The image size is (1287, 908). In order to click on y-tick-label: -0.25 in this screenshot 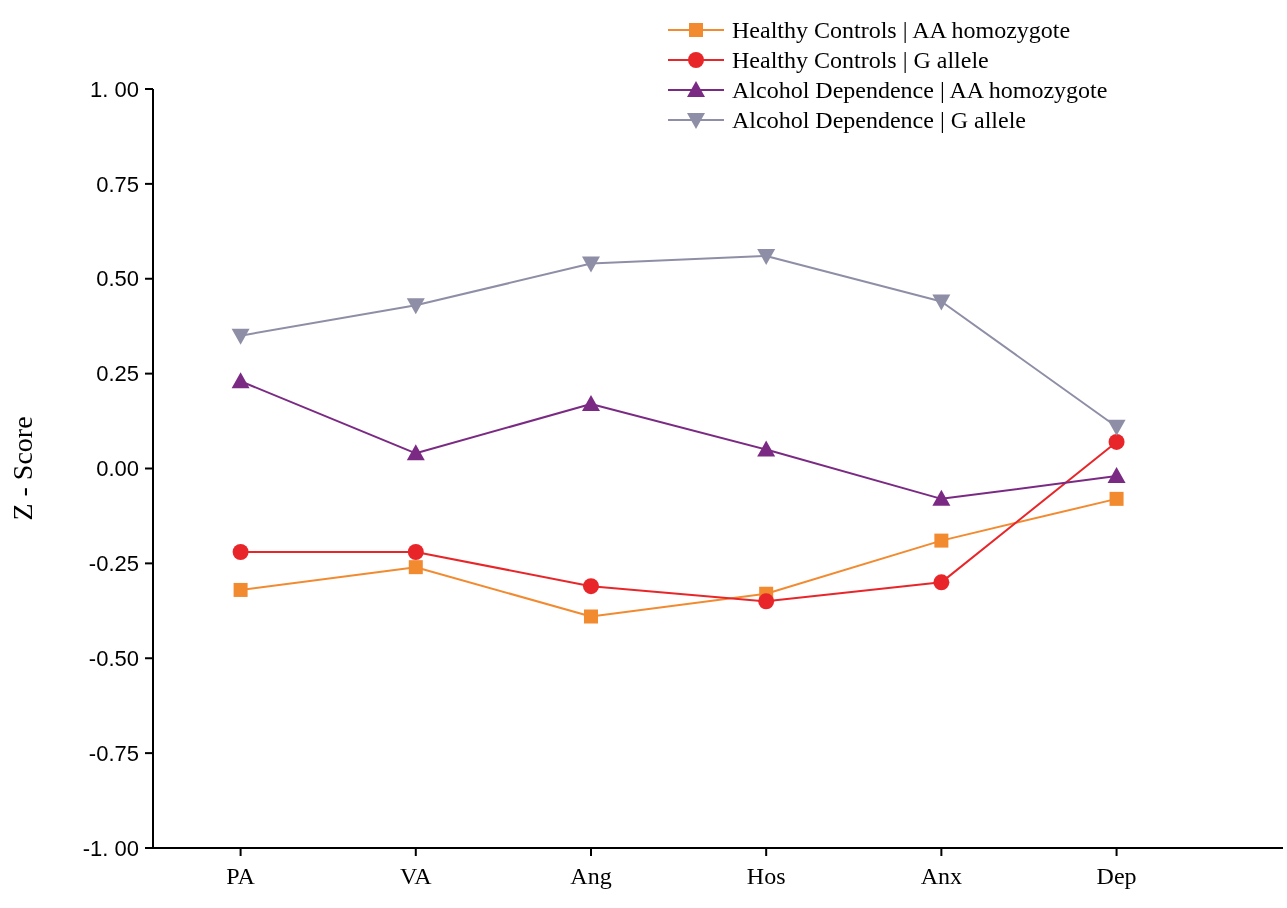, I will do `click(113, 564)`.